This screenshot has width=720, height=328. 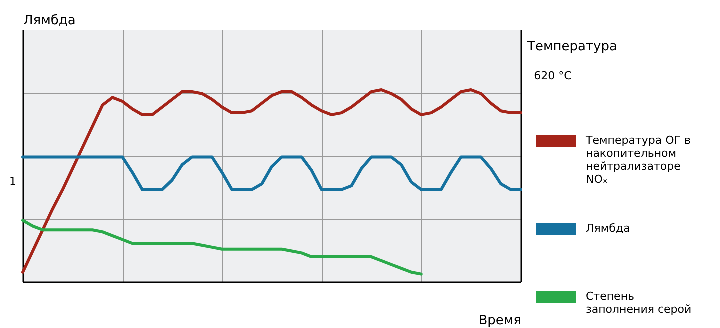 I want to click on x-axis-title: Время, so click(x=500, y=321).